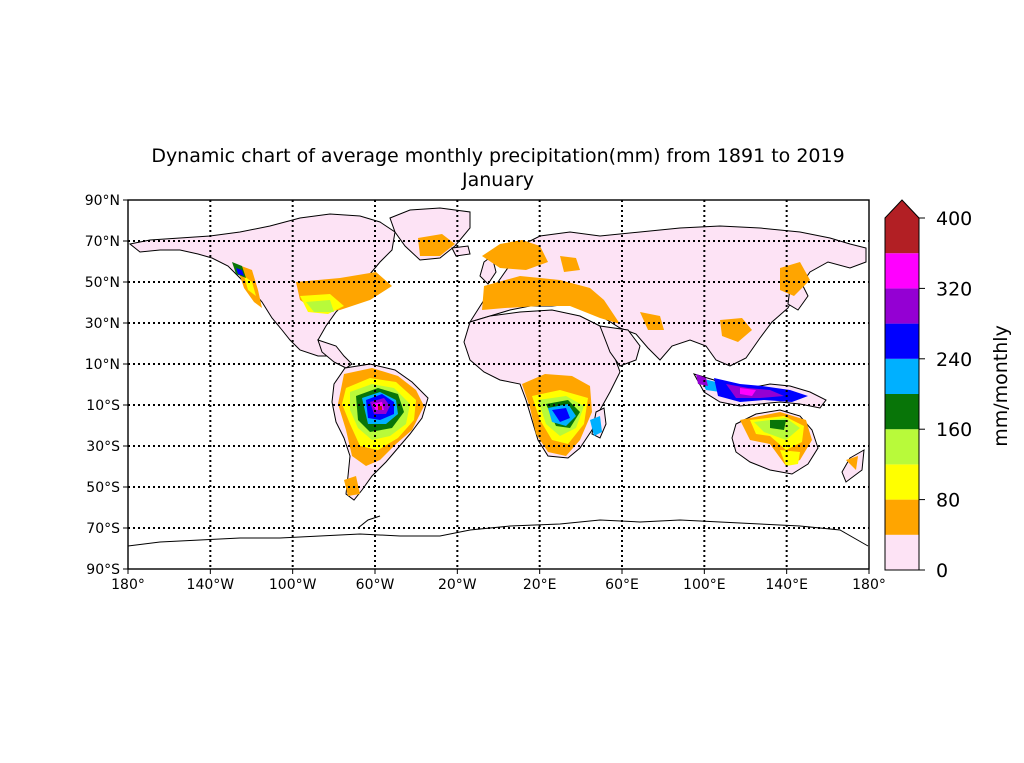 This screenshot has width=1024, height=763. I want to click on lon-tick-label: 20°E, so click(540, 585).